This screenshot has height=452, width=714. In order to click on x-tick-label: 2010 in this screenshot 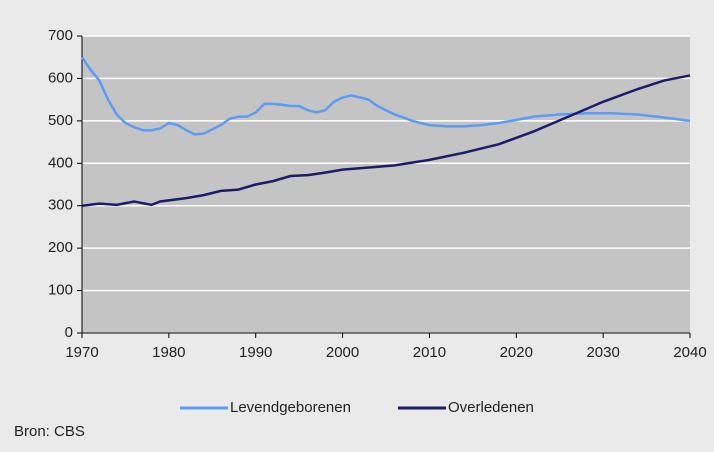, I will do `click(429, 352)`.